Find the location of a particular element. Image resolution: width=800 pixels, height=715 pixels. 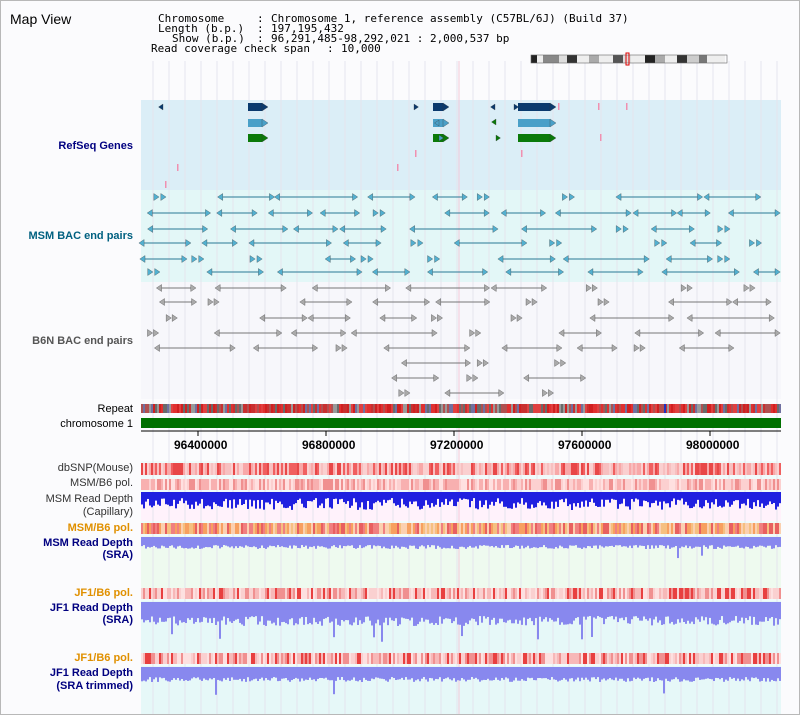

track-label-jf1-b6-pol-2: JF1/B6 pol. is located at coordinates (103, 658).